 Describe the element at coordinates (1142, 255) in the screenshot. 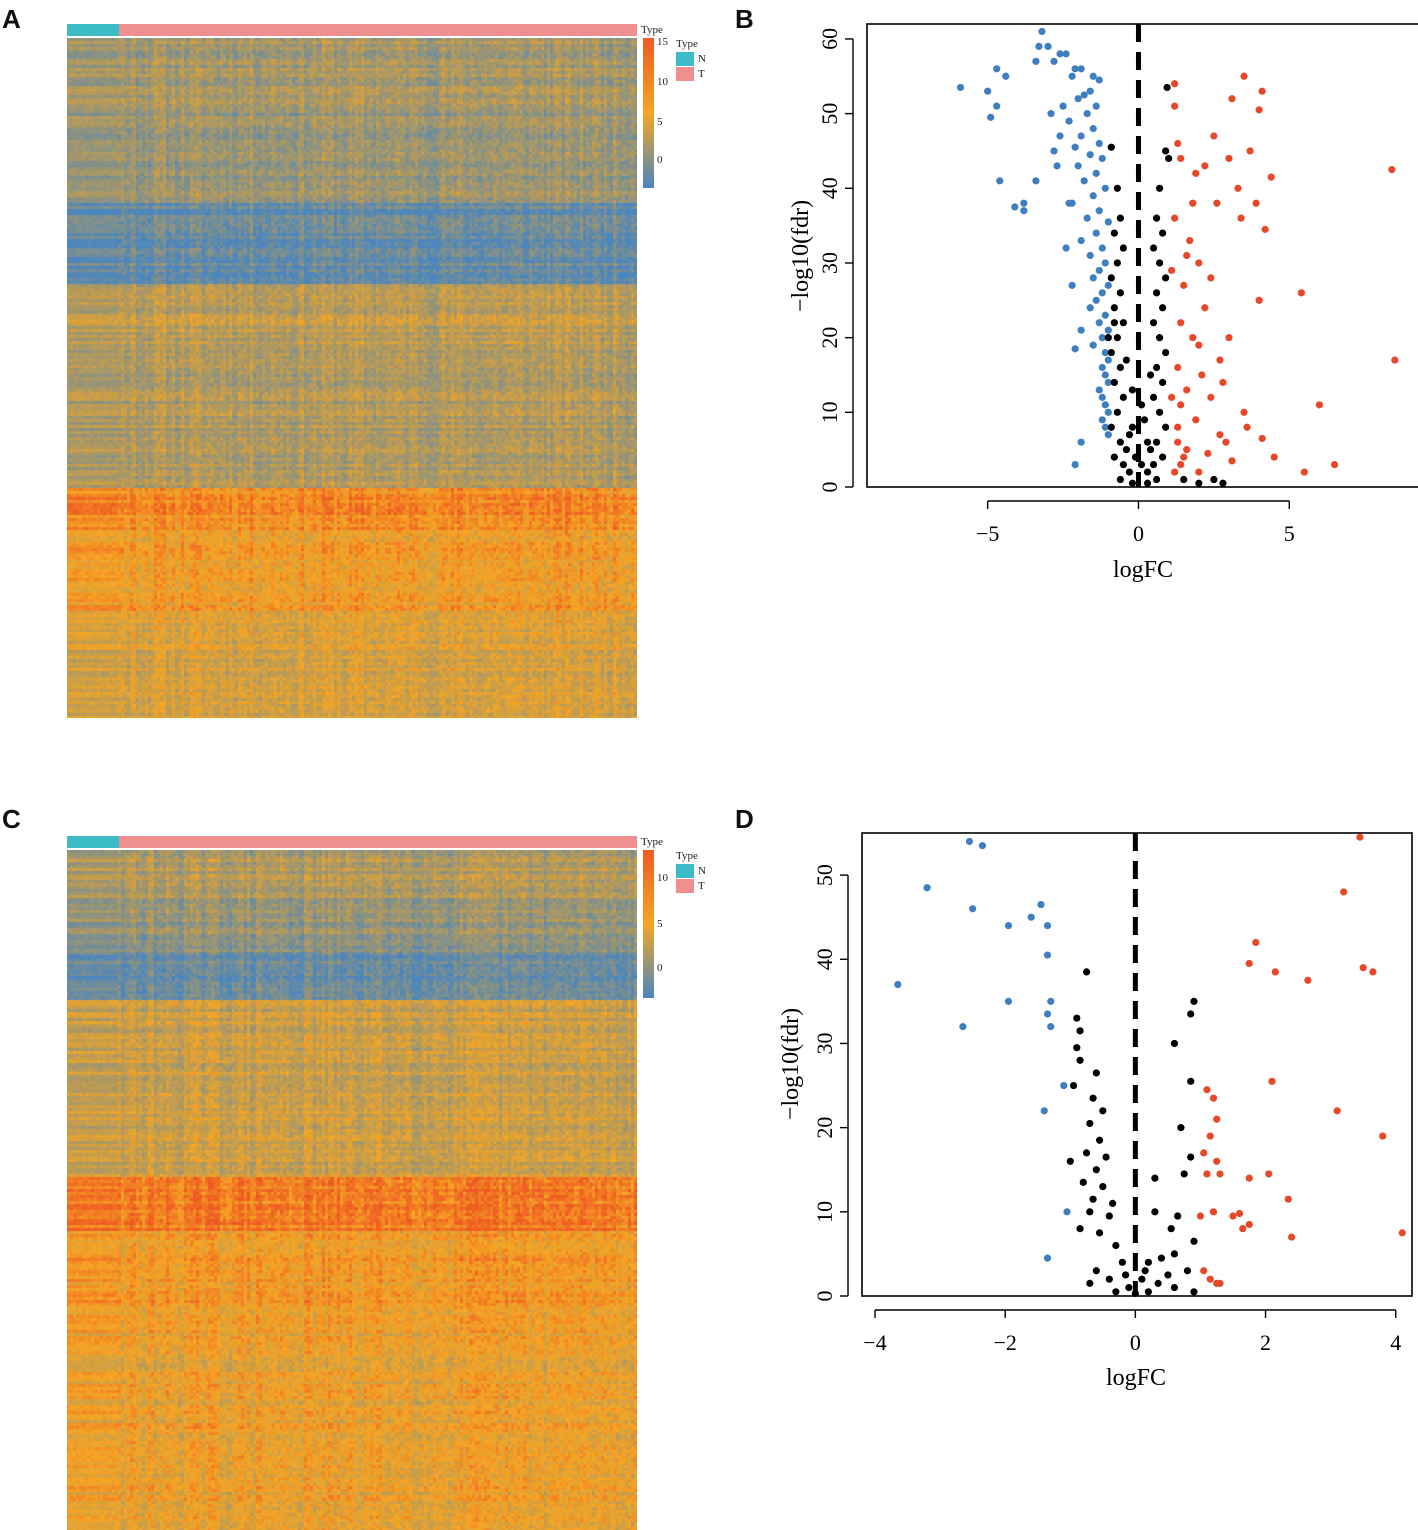

I see `plot-frame` at that location.